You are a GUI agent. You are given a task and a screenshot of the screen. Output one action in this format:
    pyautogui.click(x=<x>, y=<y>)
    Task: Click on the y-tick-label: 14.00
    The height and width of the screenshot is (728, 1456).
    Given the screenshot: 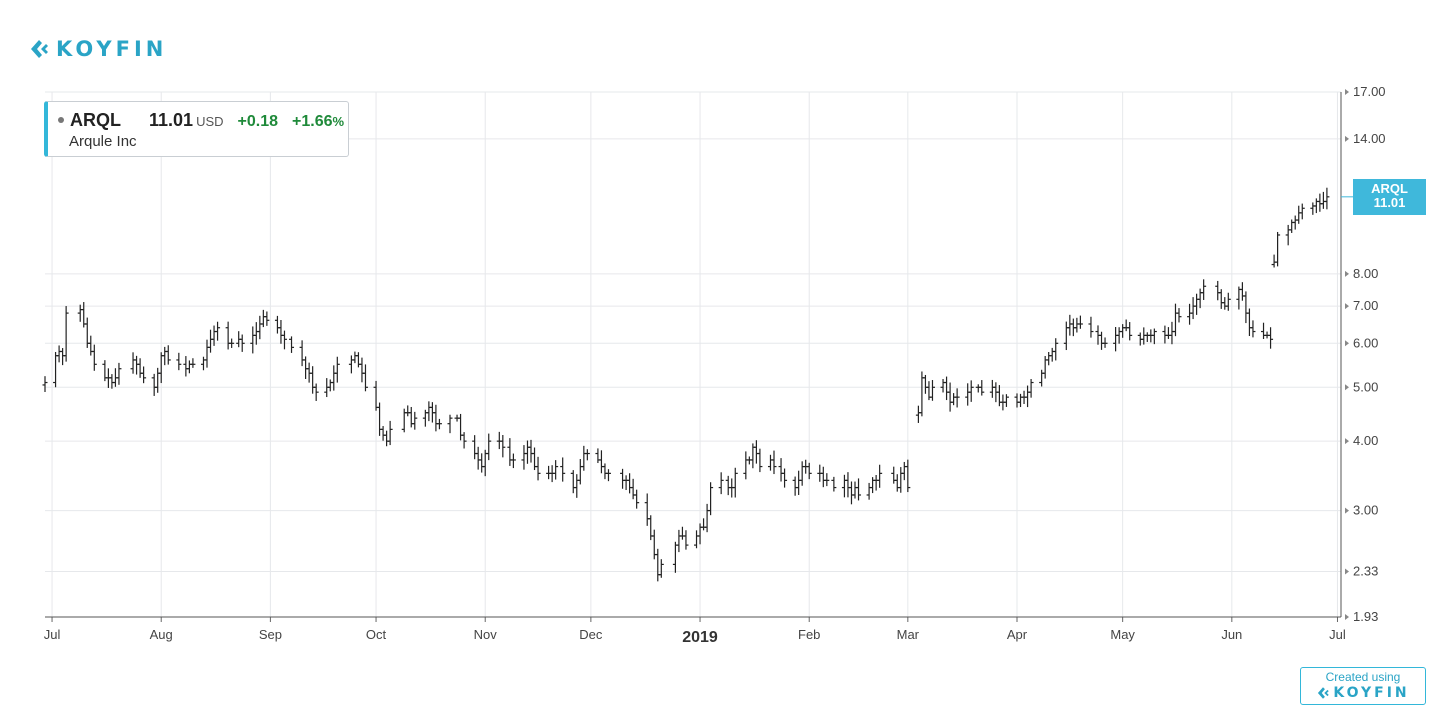 What is the action you would take?
    pyautogui.click(x=1369, y=138)
    